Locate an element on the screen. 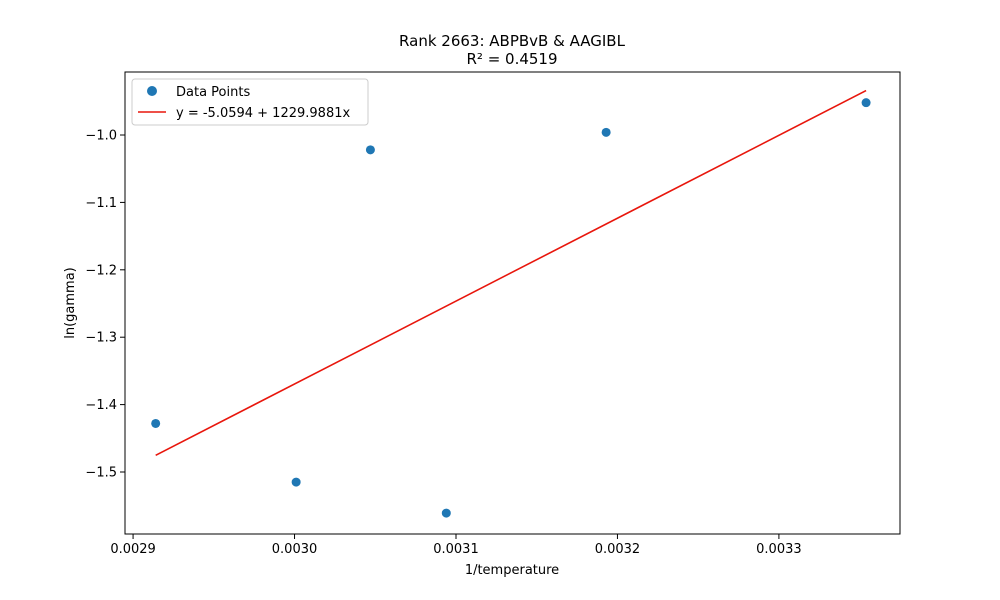 The width and height of the screenshot is (1000, 600). chart-title: Rank 2663: ABPBvB & AAGIBL is located at coordinates (512, 41).